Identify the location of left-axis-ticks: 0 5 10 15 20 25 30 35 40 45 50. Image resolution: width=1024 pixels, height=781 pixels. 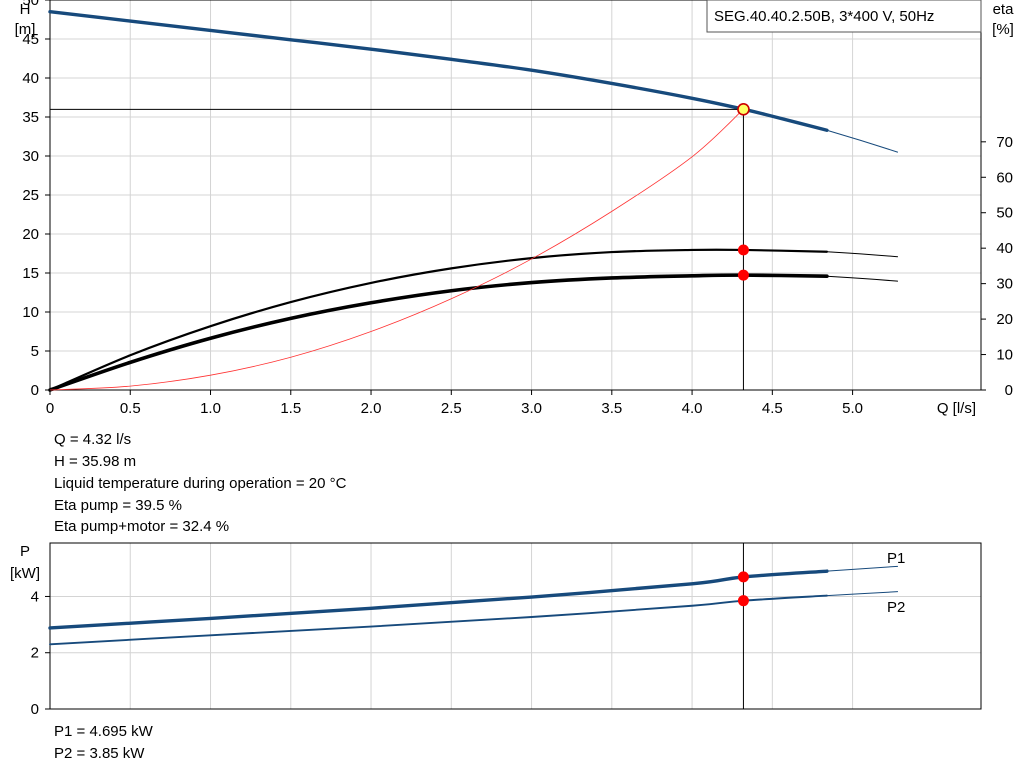
(36, 199).